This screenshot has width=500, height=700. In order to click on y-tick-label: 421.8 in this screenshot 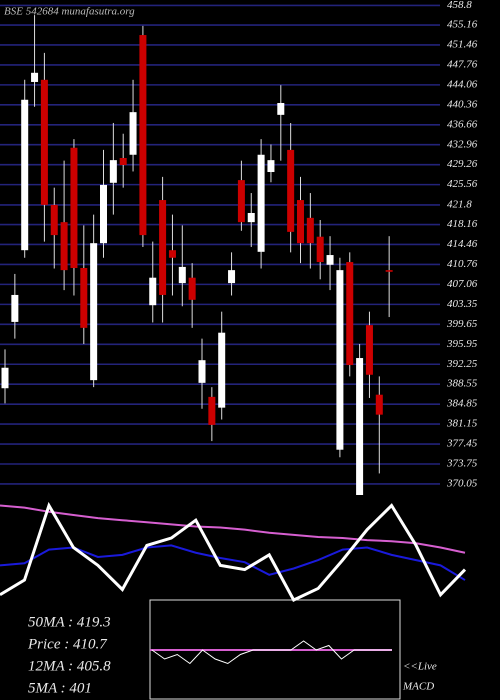, I will do `click(459, 204)`.